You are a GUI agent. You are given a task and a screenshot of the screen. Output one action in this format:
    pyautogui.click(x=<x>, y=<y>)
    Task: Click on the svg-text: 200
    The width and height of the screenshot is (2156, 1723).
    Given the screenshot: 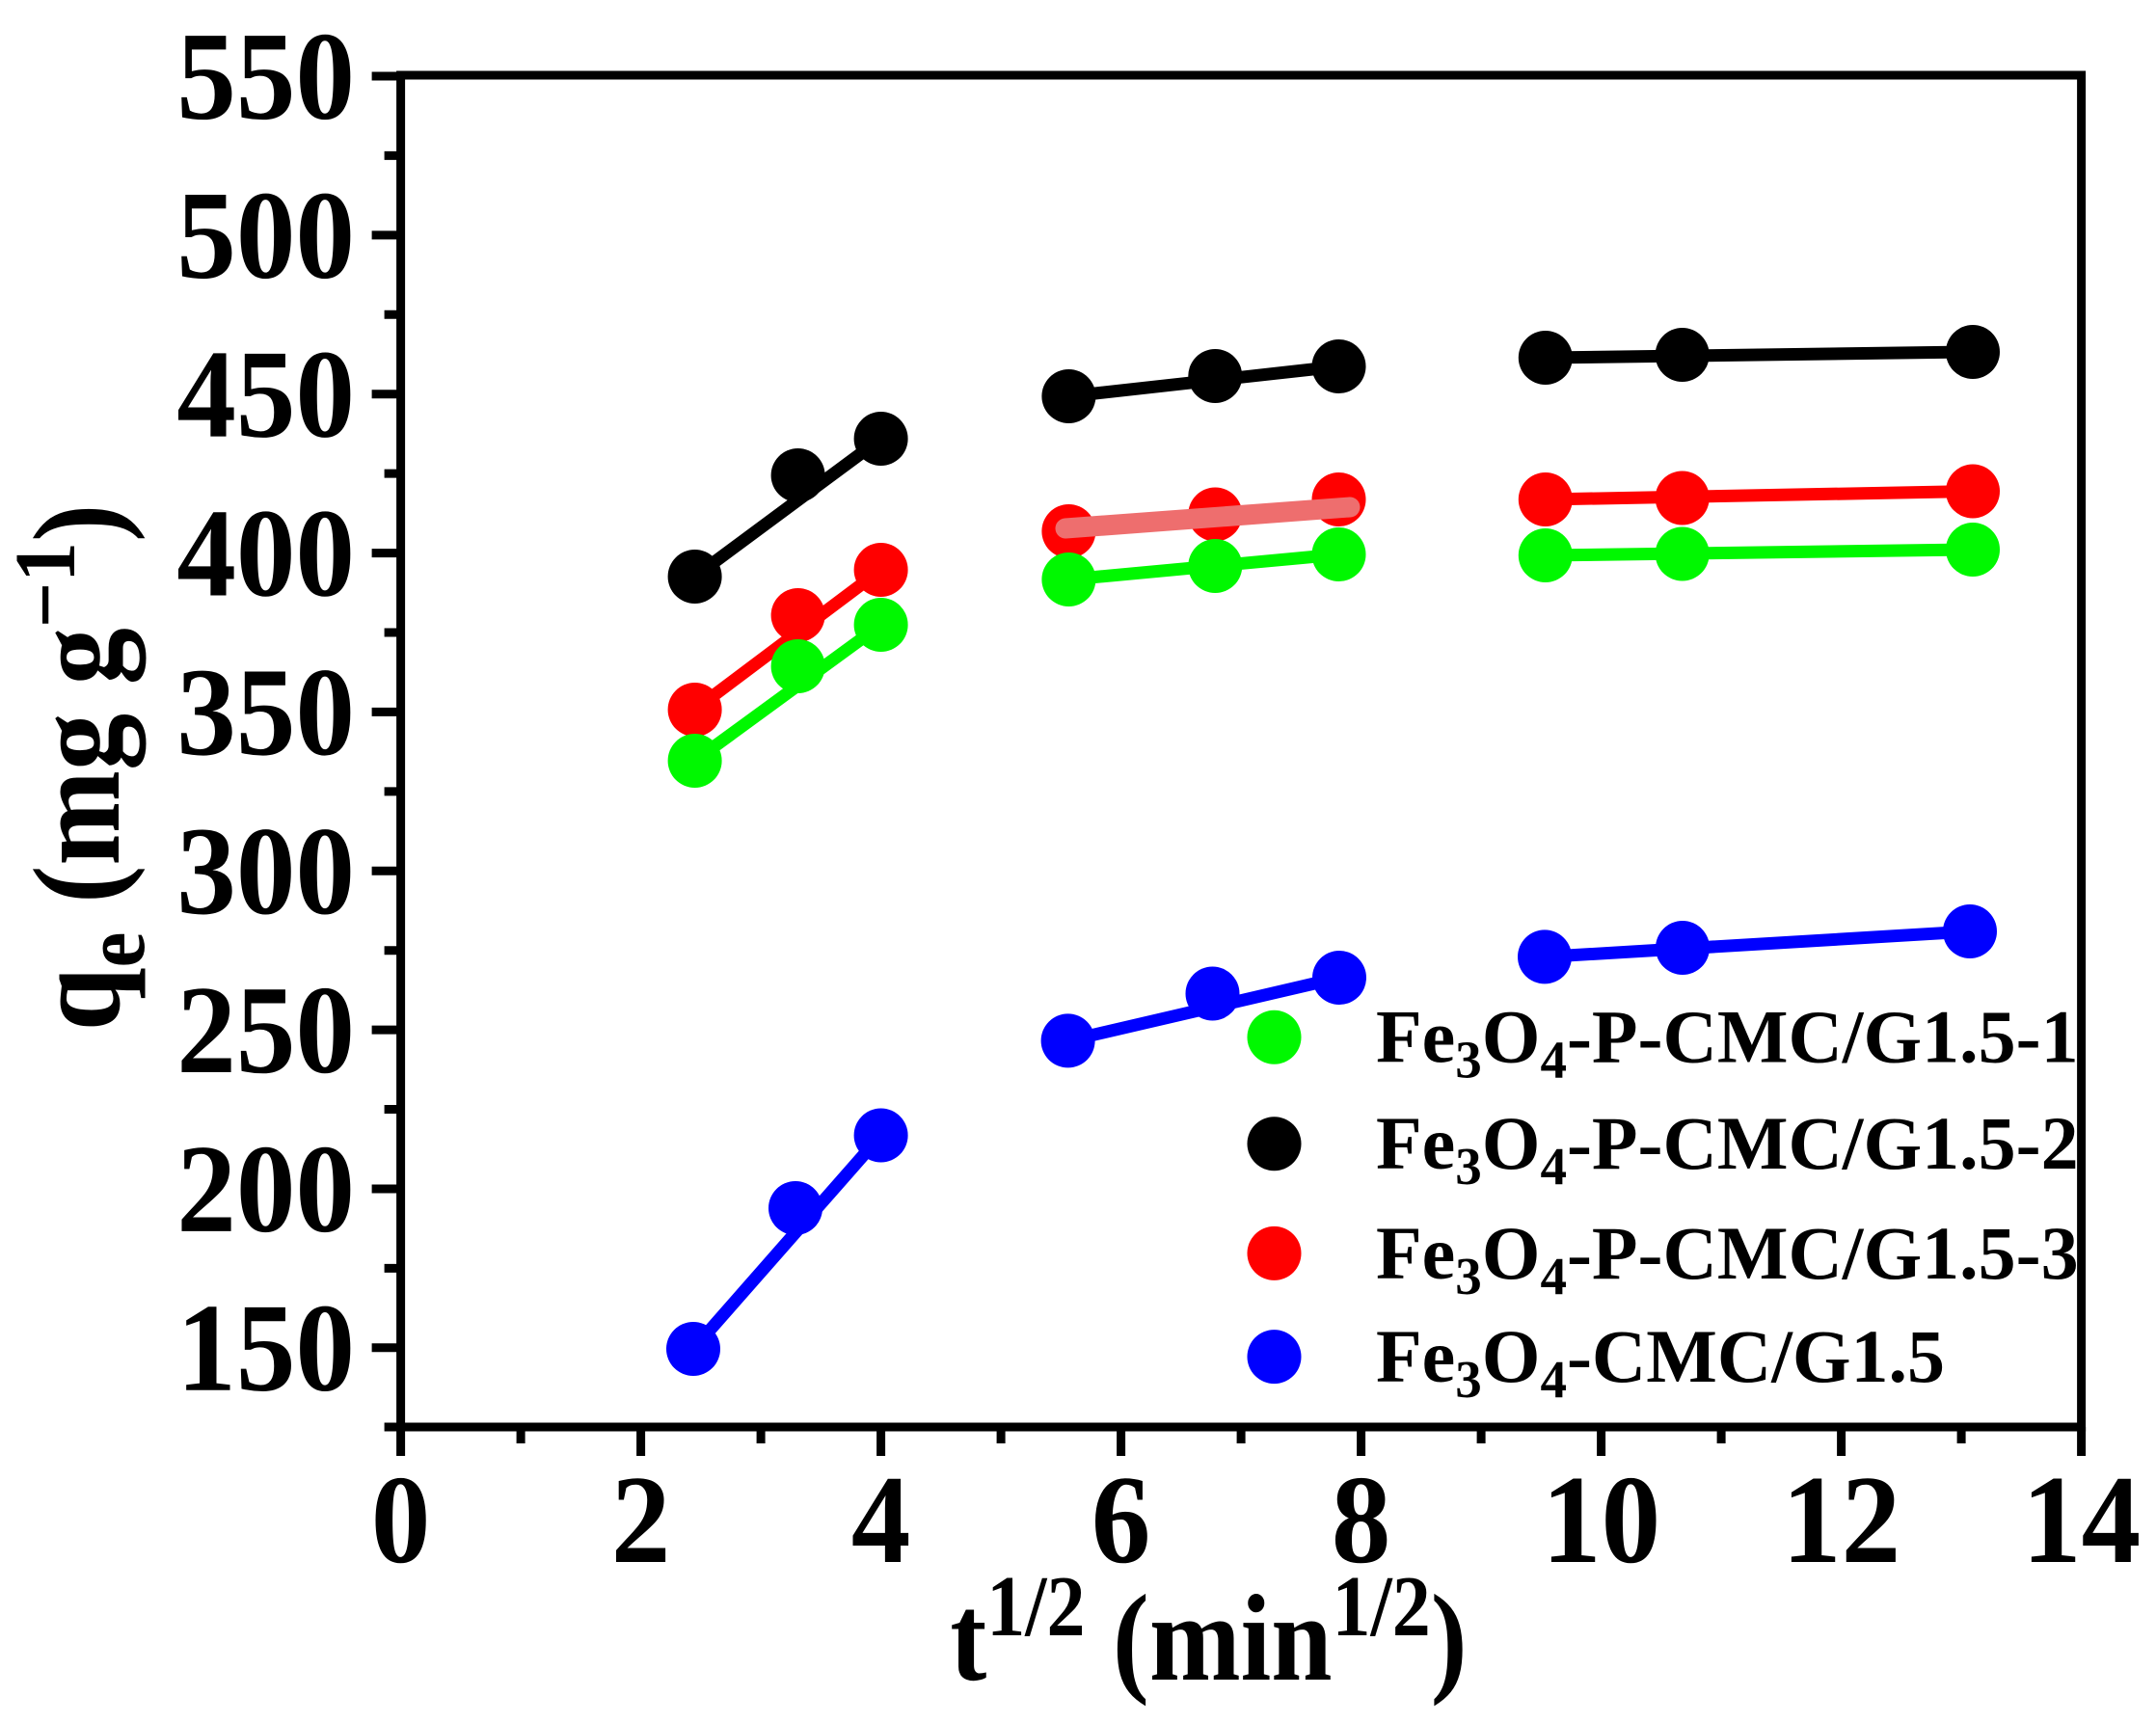 What is the action you would take?
    pyautogui.click(x=265, y=1188)
    